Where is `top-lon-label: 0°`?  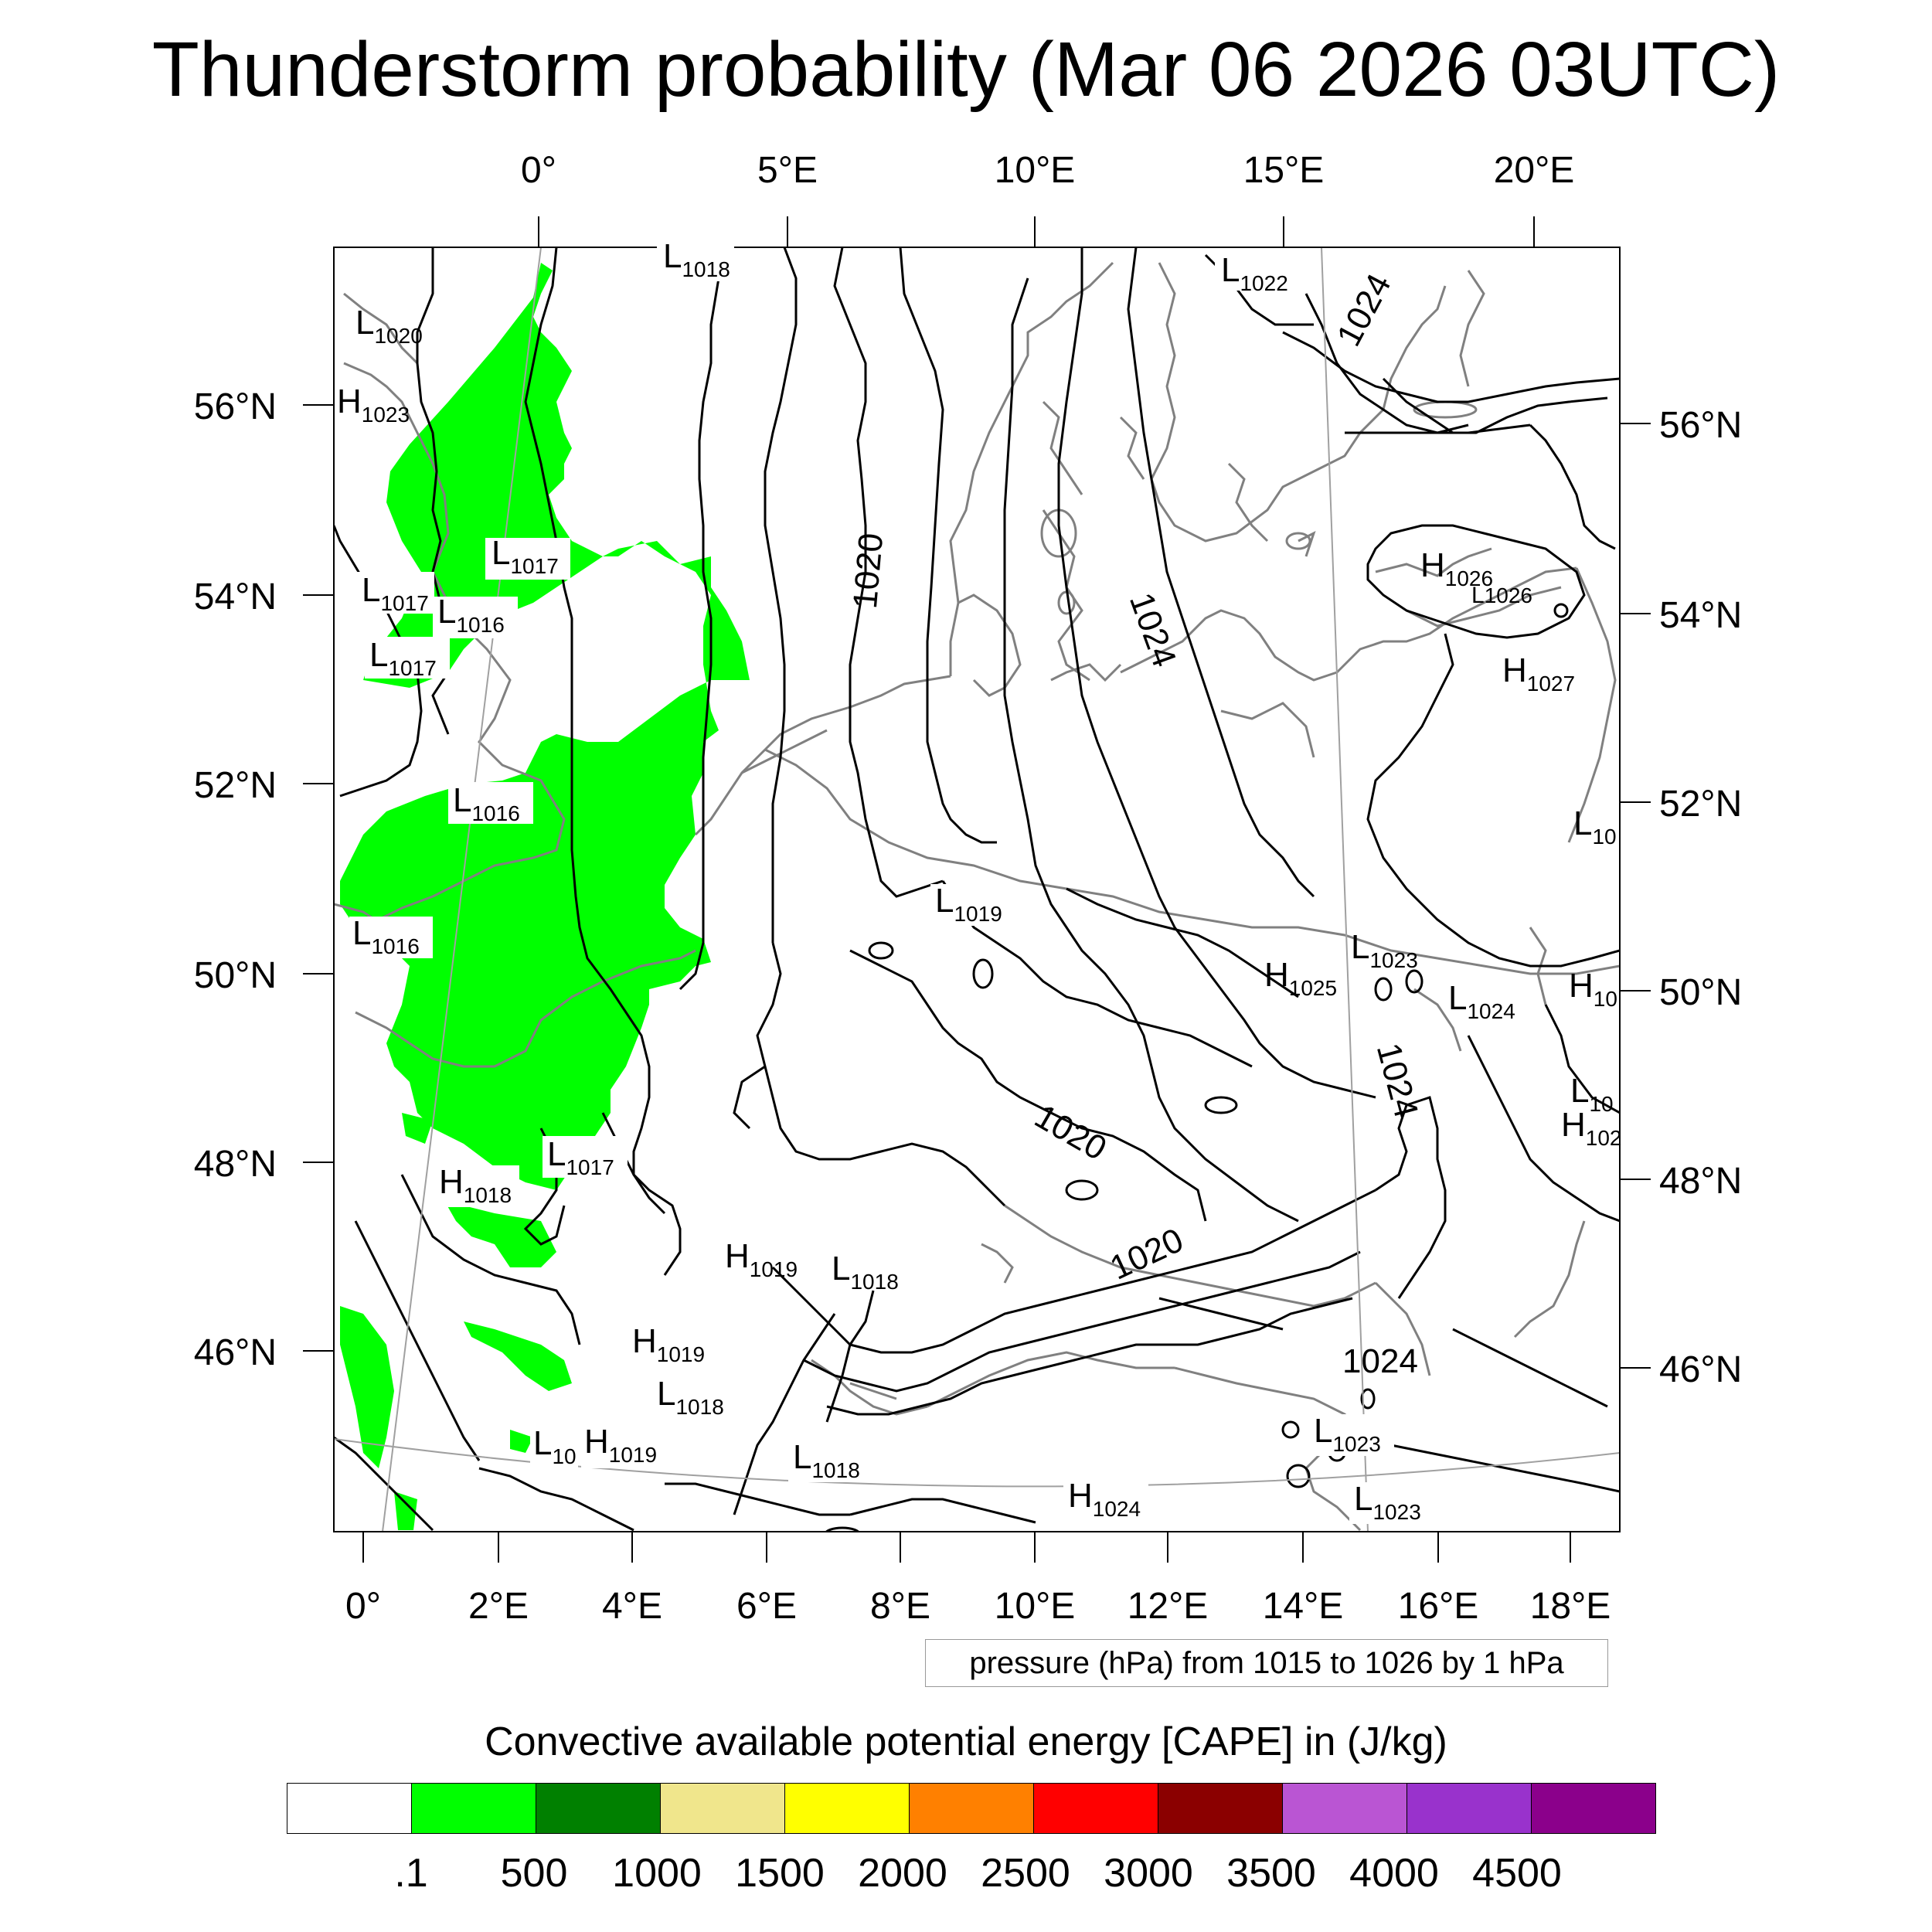 top-lon-label: 0° is located at coordinates (539, 170).